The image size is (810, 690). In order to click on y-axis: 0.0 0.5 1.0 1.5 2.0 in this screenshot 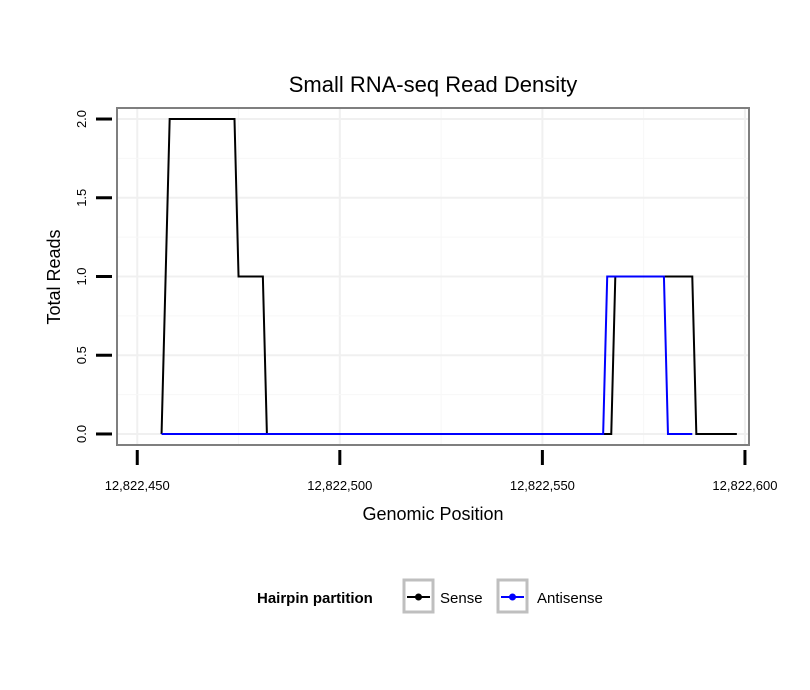, I will do `click(93, 276)`.